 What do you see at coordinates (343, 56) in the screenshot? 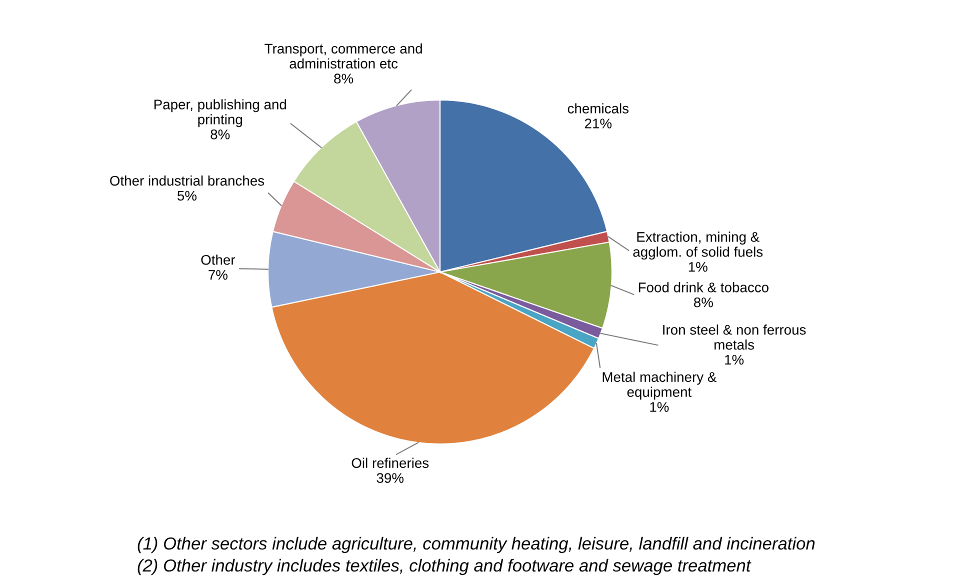
I see `slice-label: Transport, commerce and administration etc` at bounding box center [343, 56].